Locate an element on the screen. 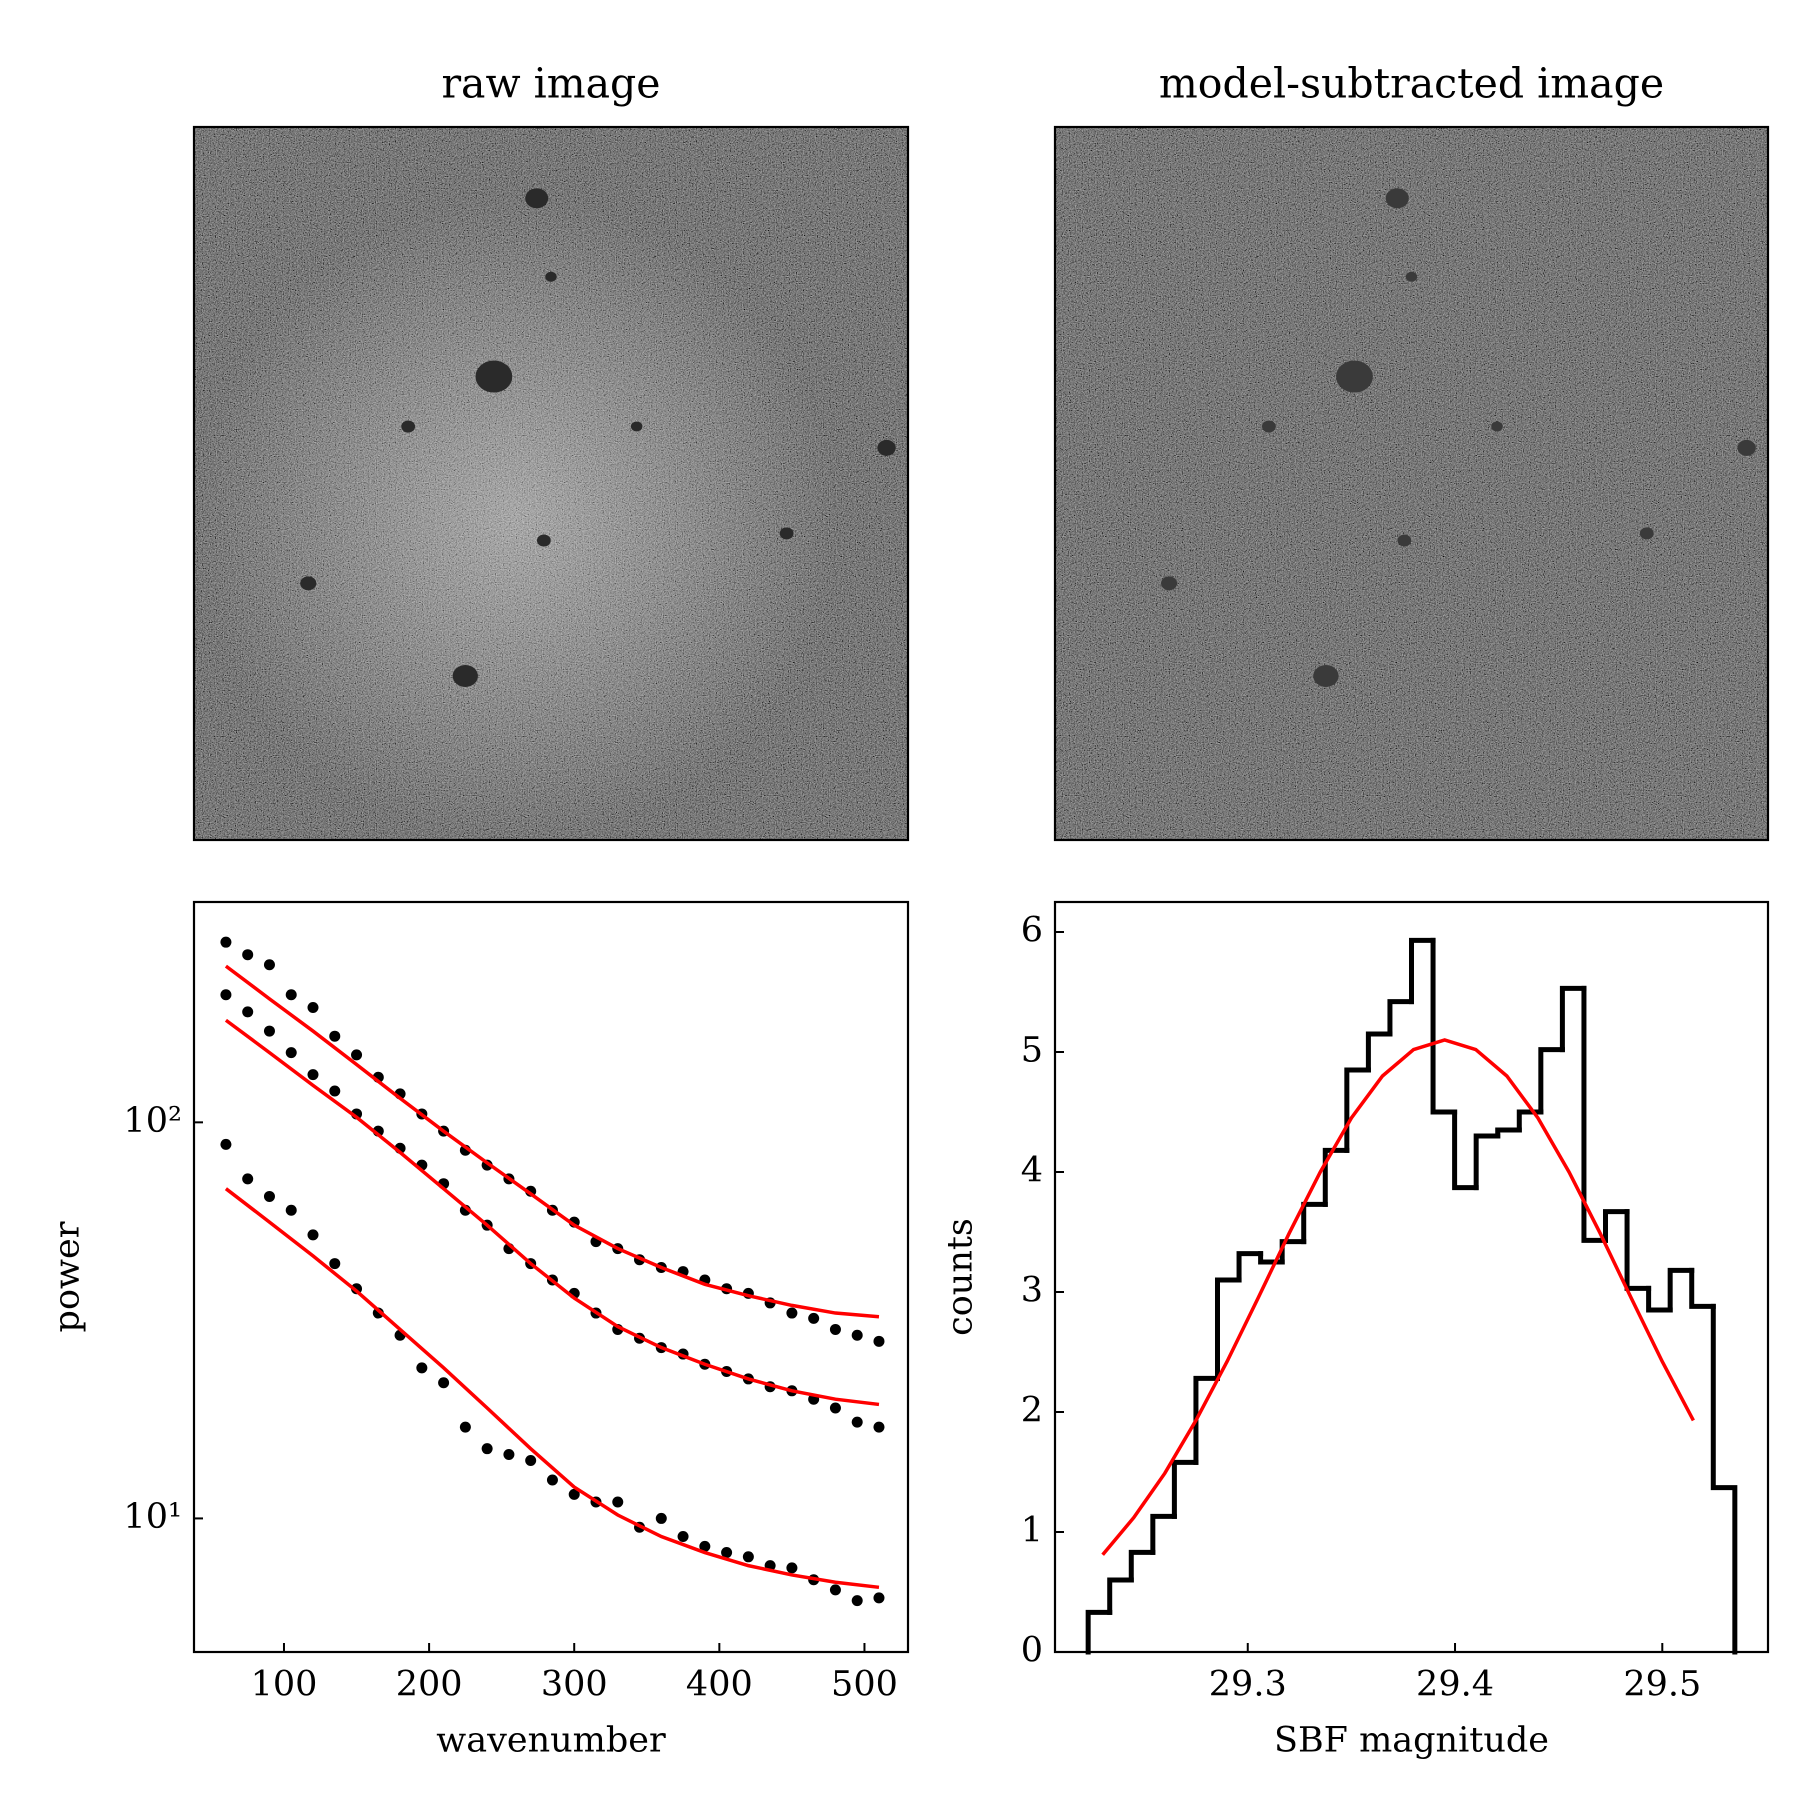 The image size is (1800, 1800). x-tick-label: 300 is located at coordinates (574, 1685).